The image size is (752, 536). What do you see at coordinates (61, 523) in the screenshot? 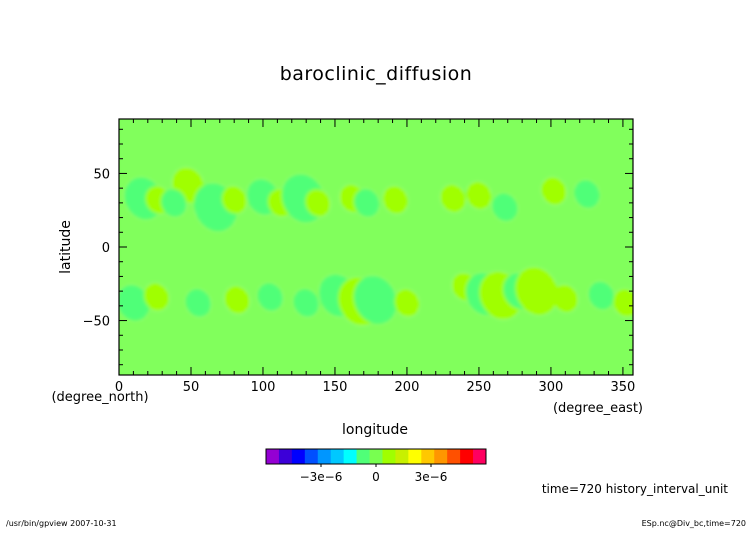
I see `footer-left: /usr/bin/gpview 2007-10-31` at bounding box center [61, 523].